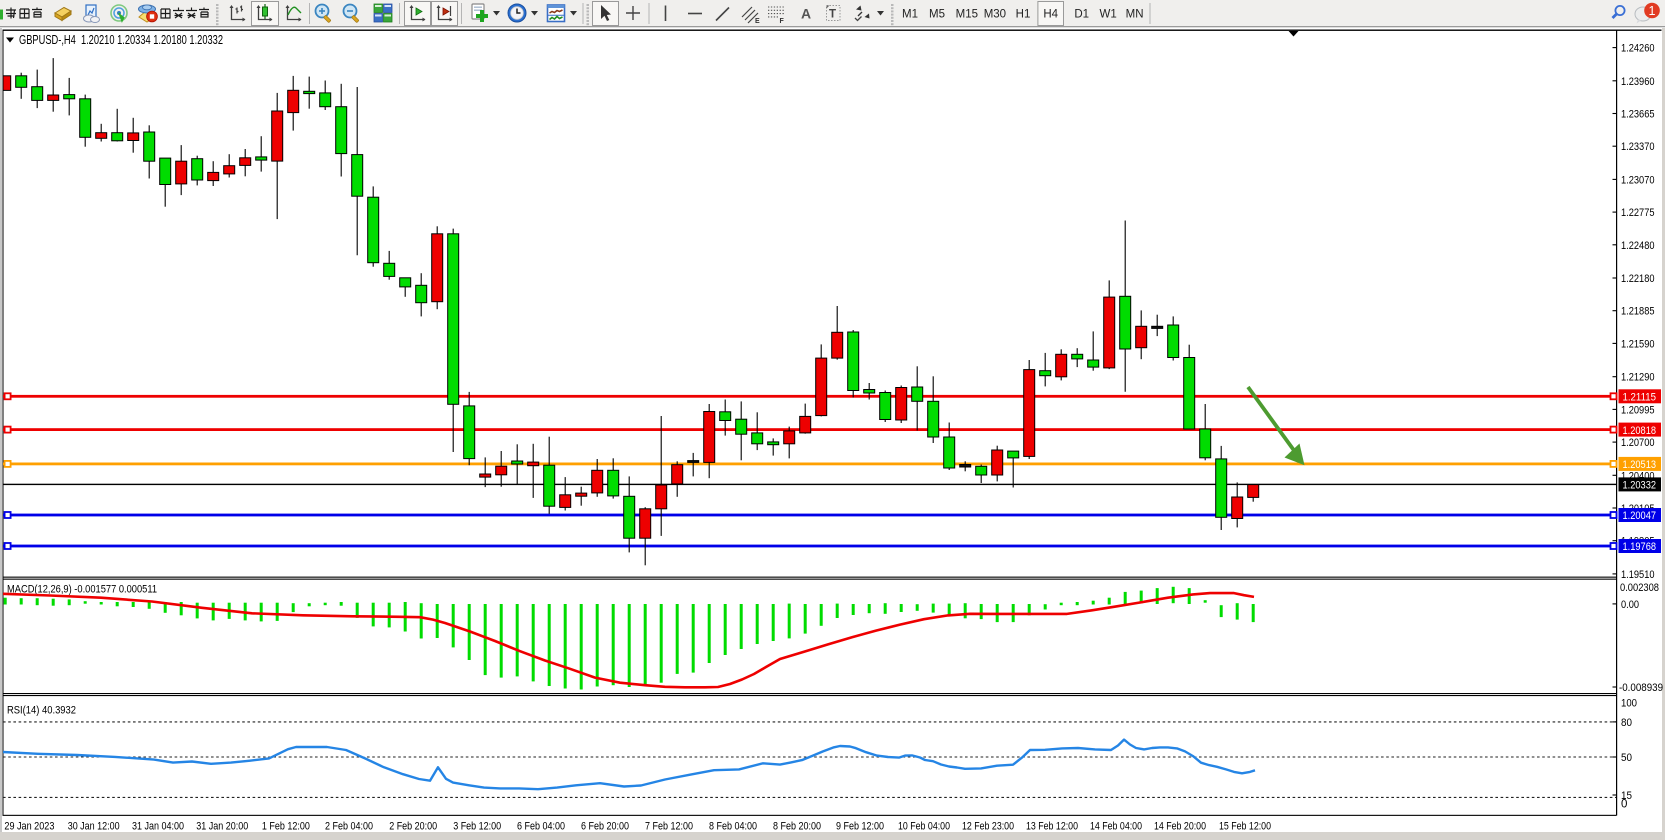  I want to click on svg-text: 31 Jan 04:00, so click(158, 827).